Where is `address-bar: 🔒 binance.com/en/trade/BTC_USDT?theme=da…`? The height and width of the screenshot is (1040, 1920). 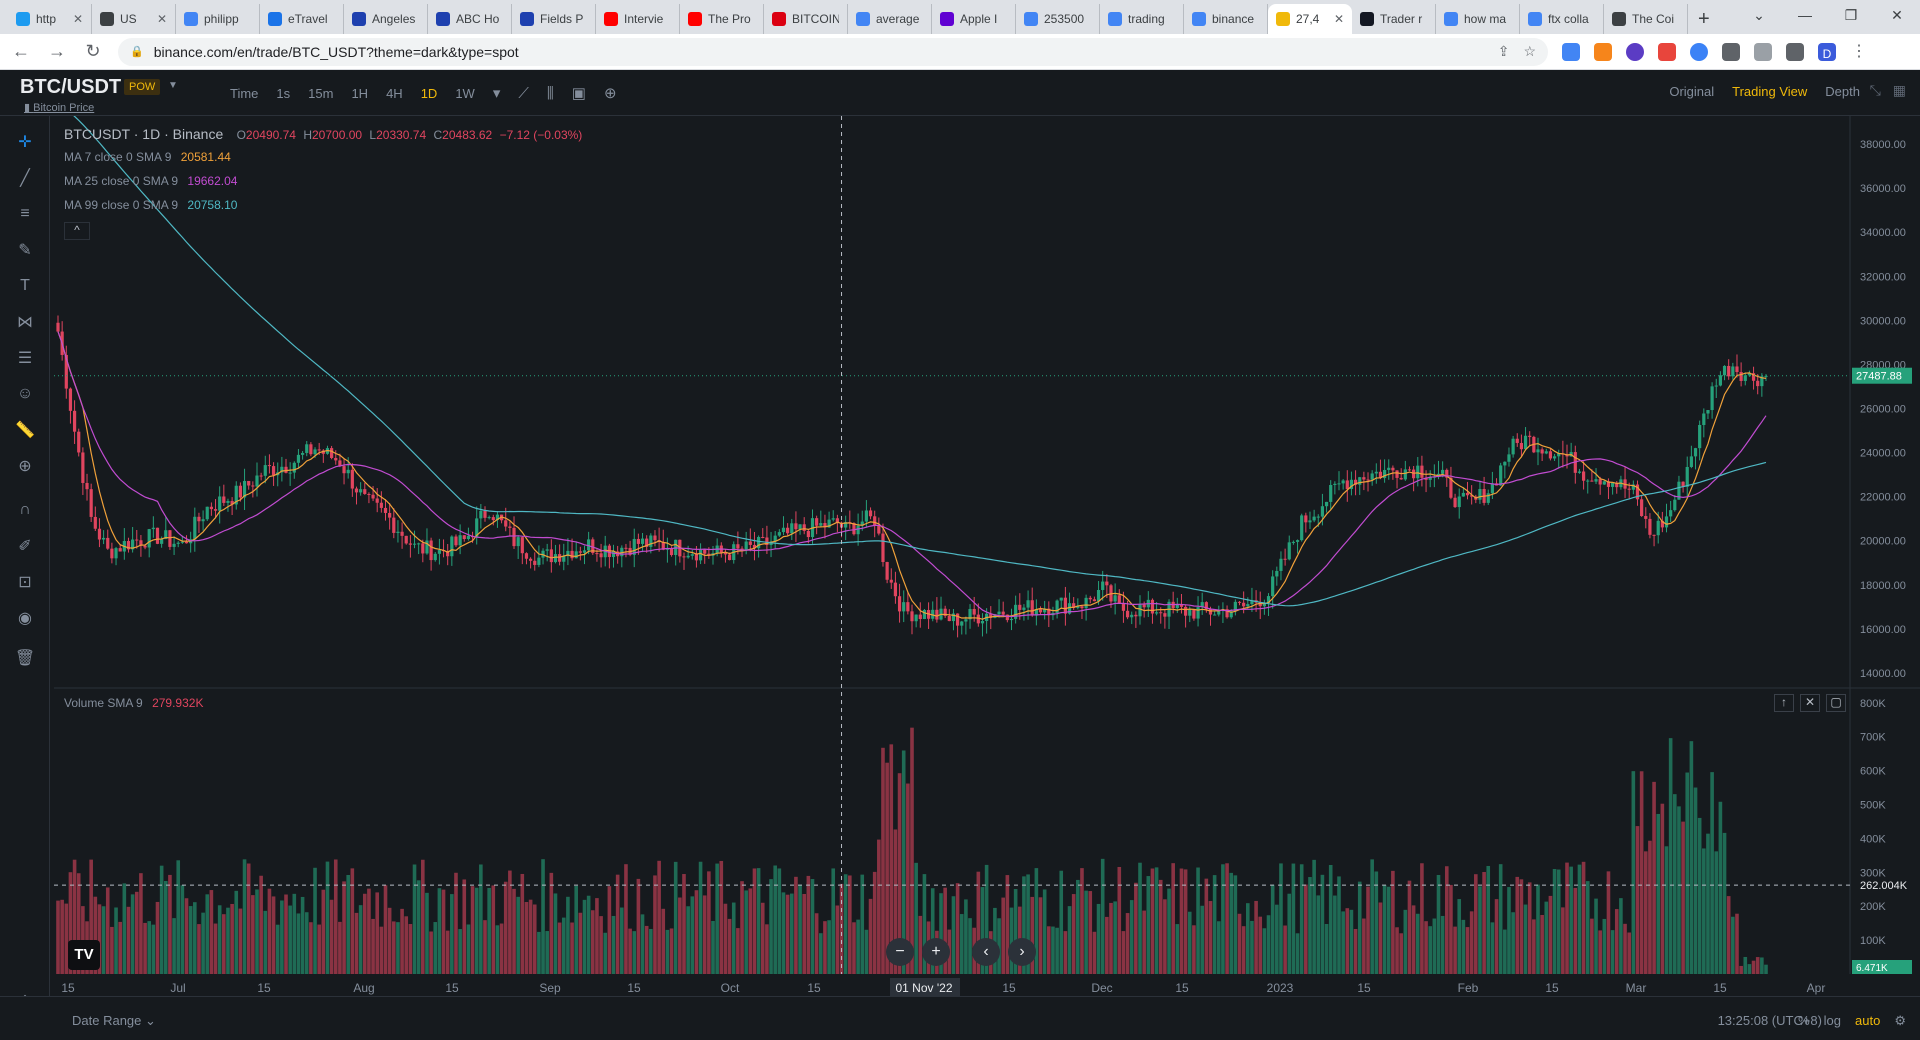
address-bar: 🔒 binance.com/en/trade/BTC_USDT?theme=da… is located at coordinates (833, 51).